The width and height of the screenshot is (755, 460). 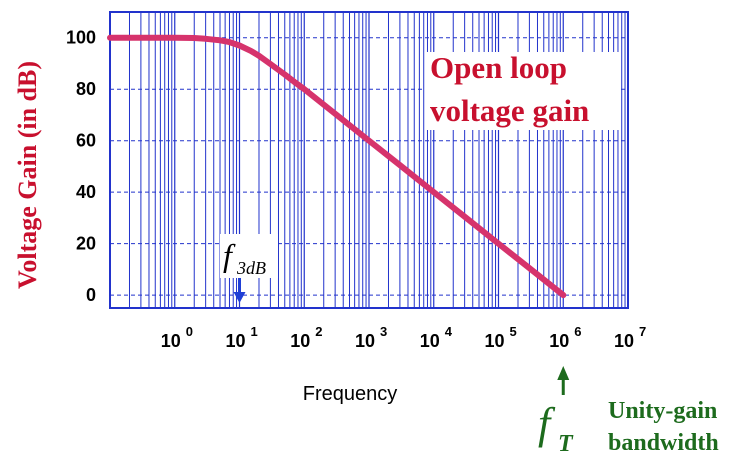 What do you see at coordinates (509, 110) in the screenshot?
I see `curve-label-line2: voltage gain` at bounding box center [509, 110].